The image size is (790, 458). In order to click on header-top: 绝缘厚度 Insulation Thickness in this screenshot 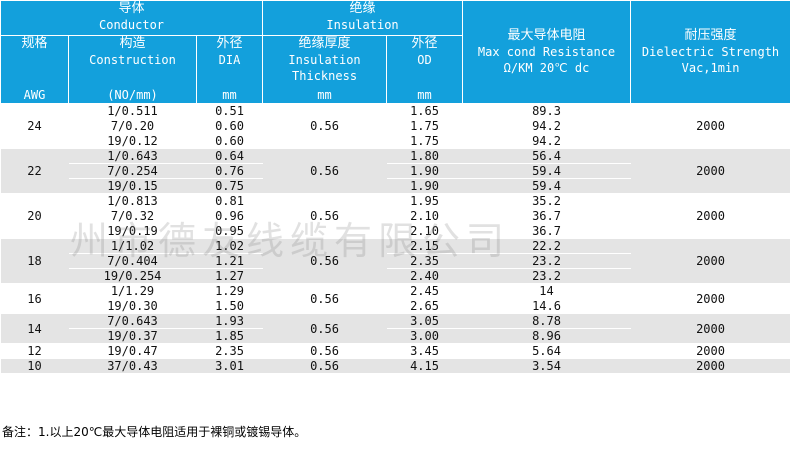, I will do `click(324, 60)`.